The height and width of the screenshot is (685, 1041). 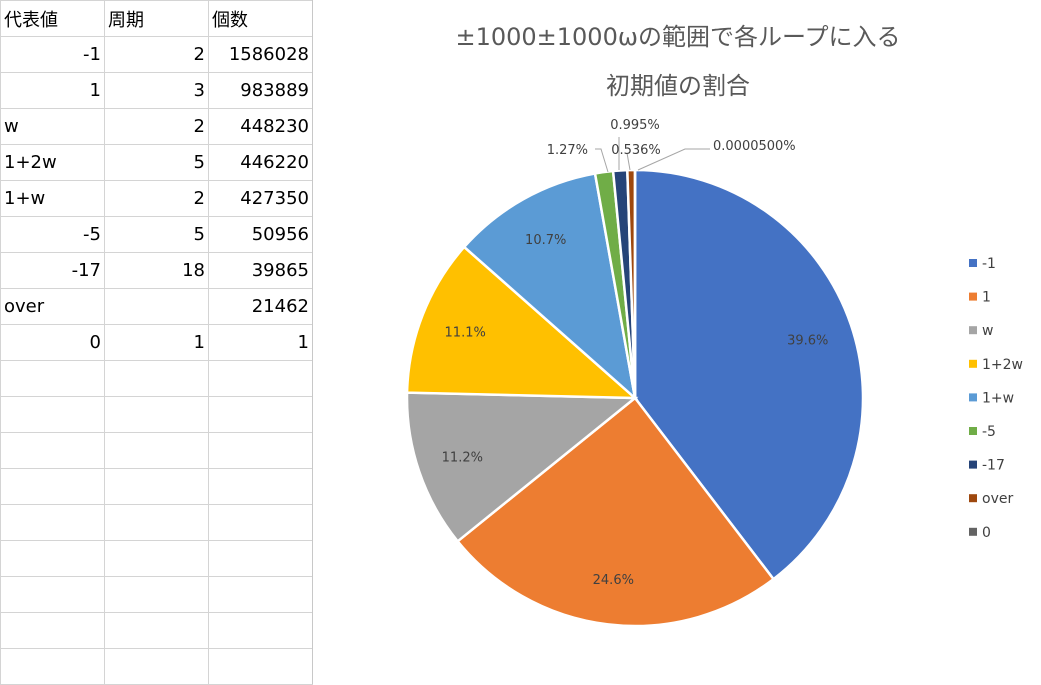 What do you see at coordinates (53, 19) in the screenshot?
I see `header-cell-rep: 代表値` at bounding box center [53, 19].